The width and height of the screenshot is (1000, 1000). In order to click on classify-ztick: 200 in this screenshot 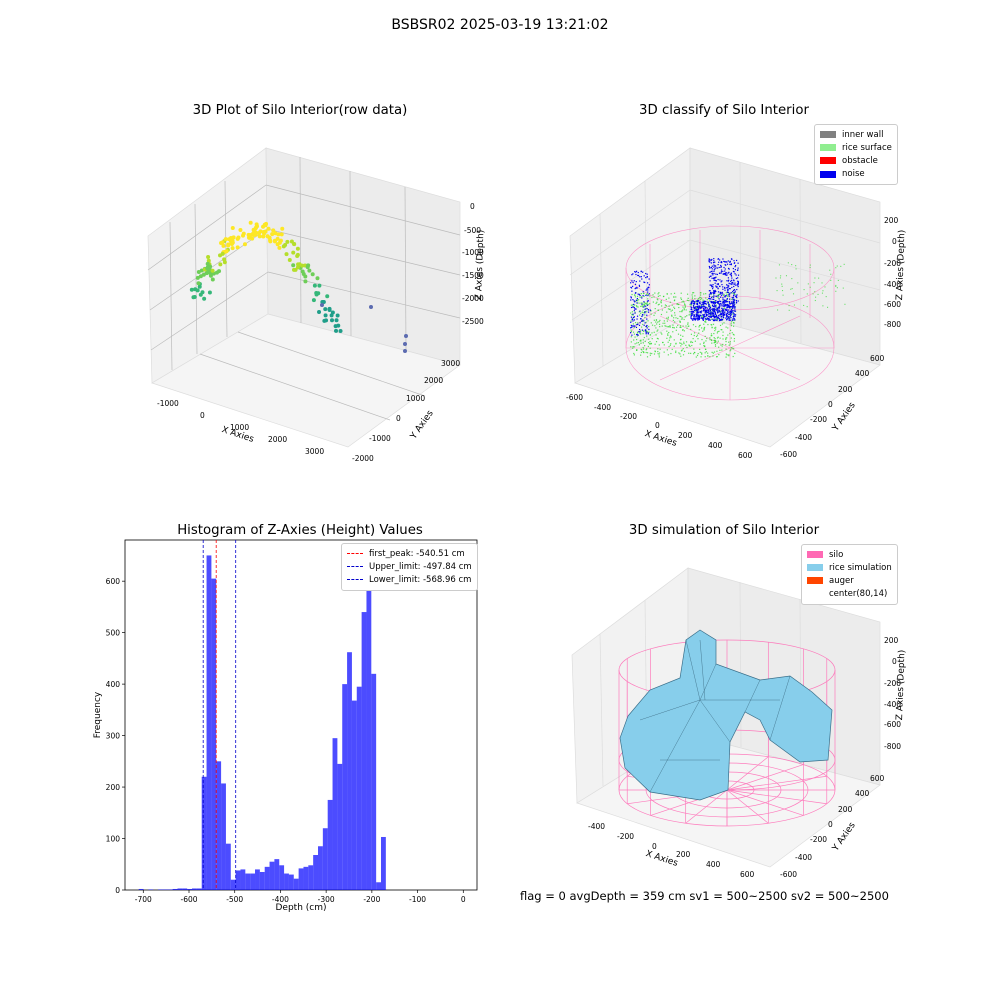, I will do `click(891, 220)`.